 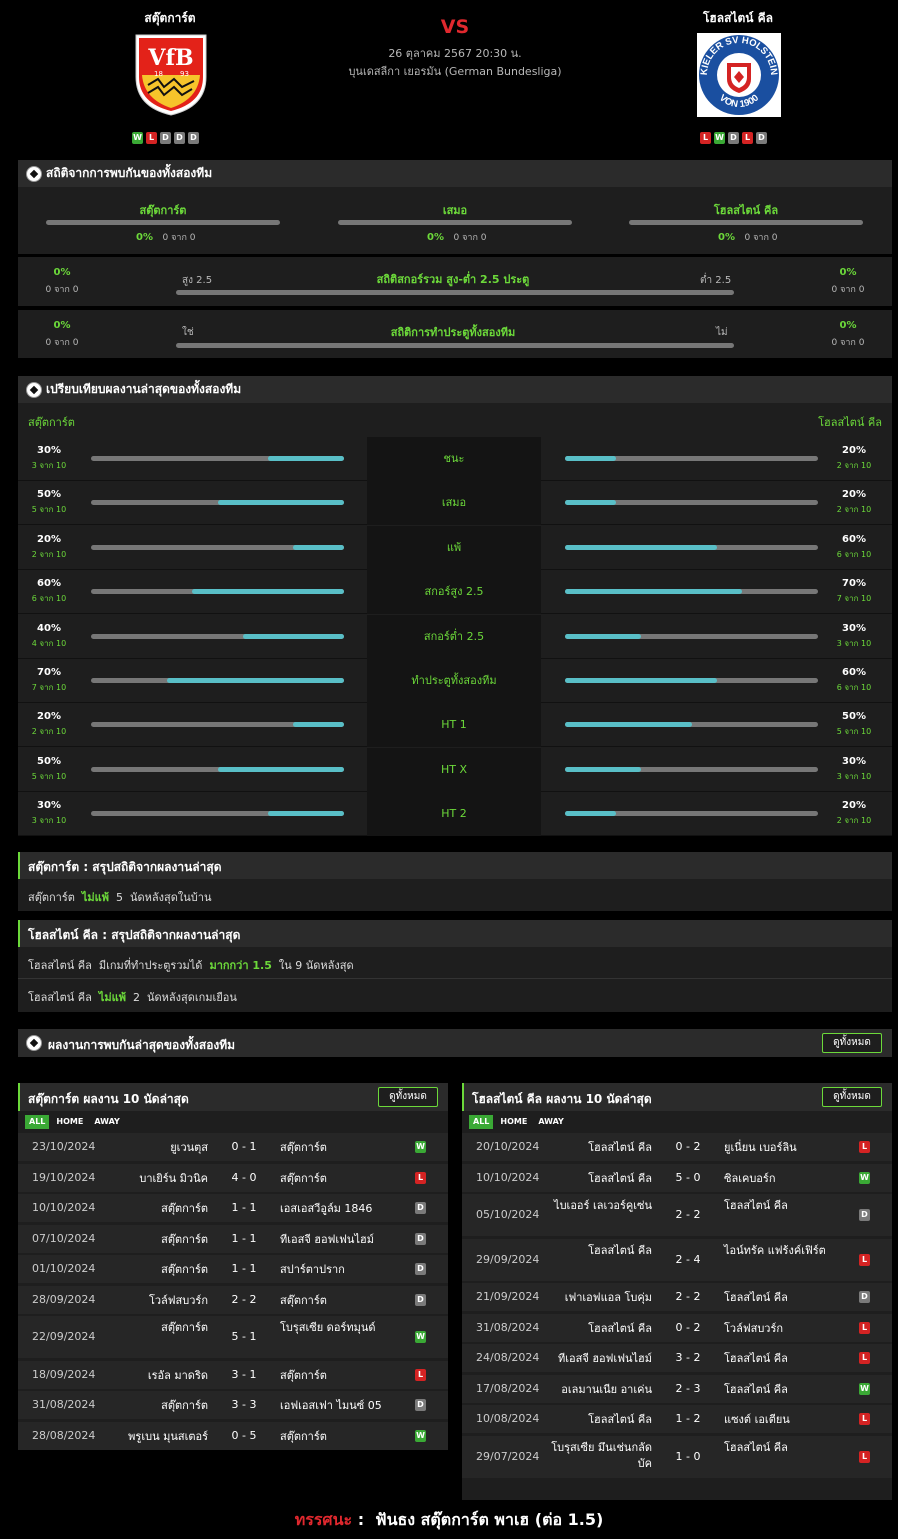 I want to click on home-tab-away: AWAY, so click(x=107, y=1121).